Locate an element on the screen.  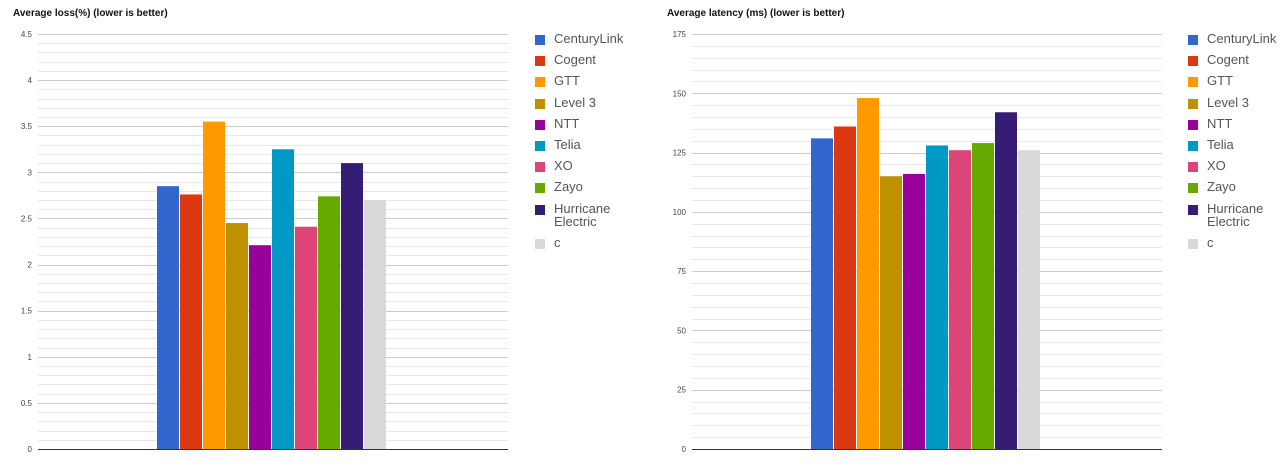
y-tick-label: 1 is located at coordinates (30, 357).